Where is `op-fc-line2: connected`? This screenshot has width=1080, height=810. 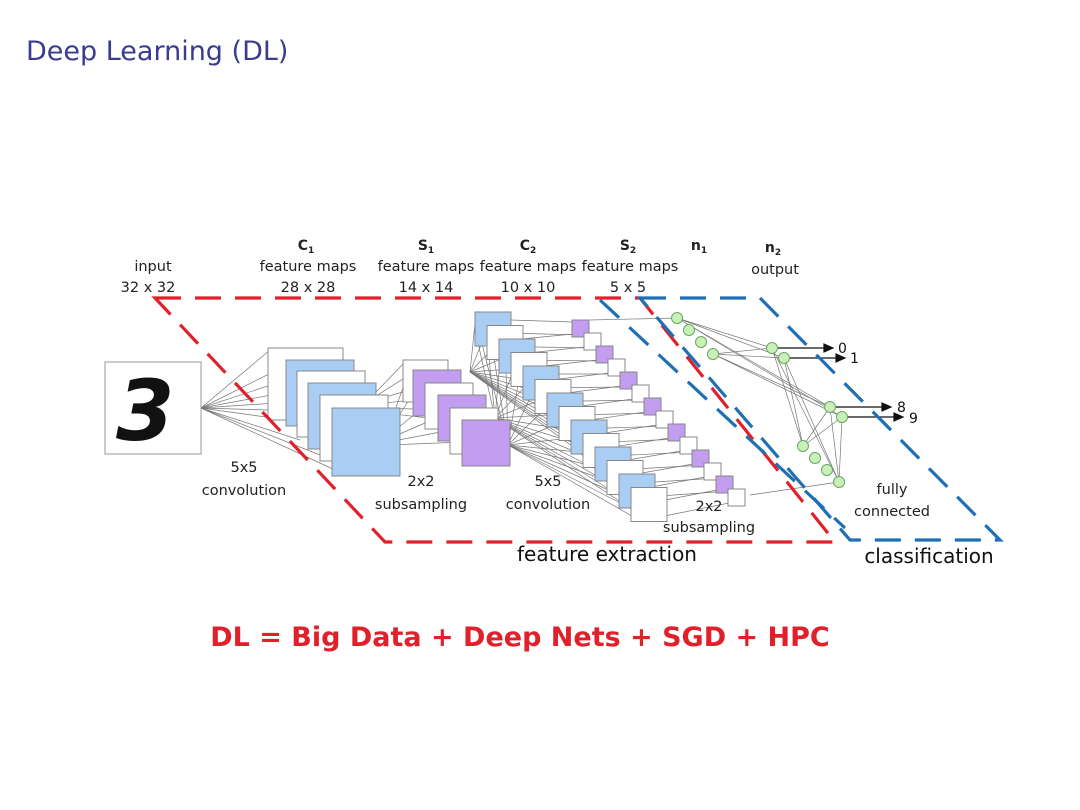 op-fc-line2: connected is located at coordinates (892, 512).